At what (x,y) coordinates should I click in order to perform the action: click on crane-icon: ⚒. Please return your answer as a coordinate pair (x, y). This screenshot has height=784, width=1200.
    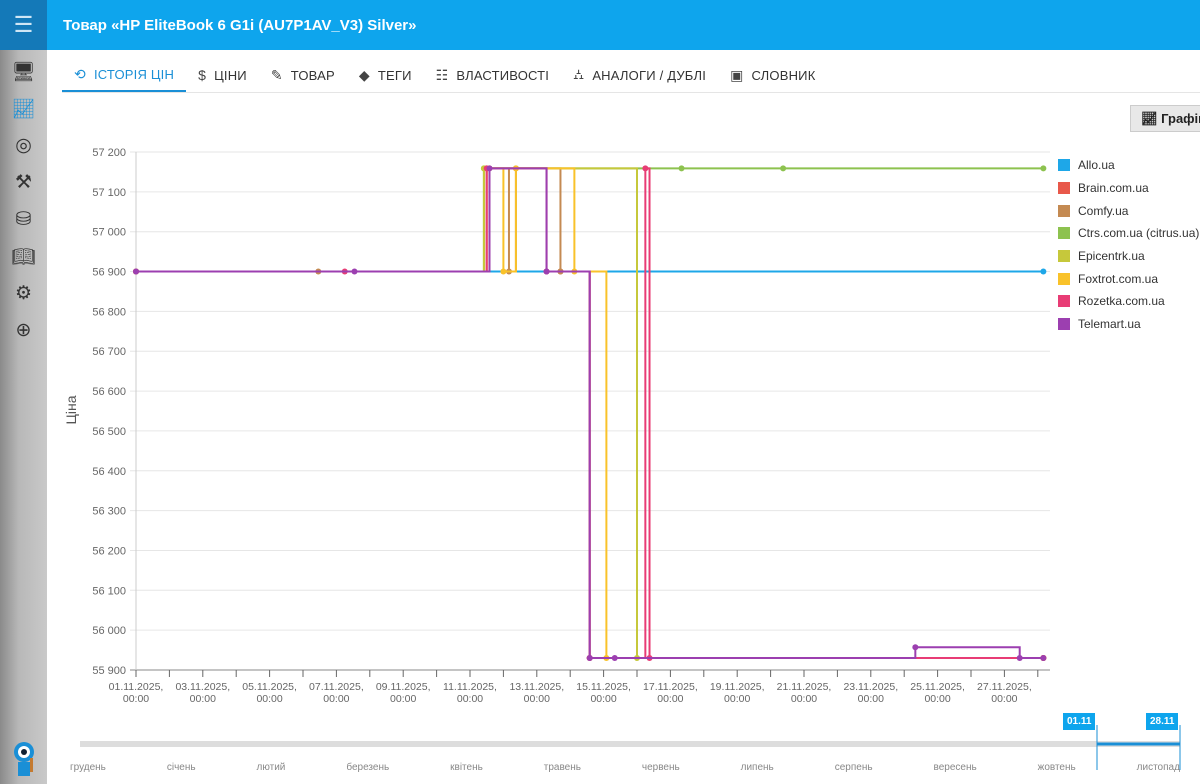
    Looking at the image, I should click on (23, 182).